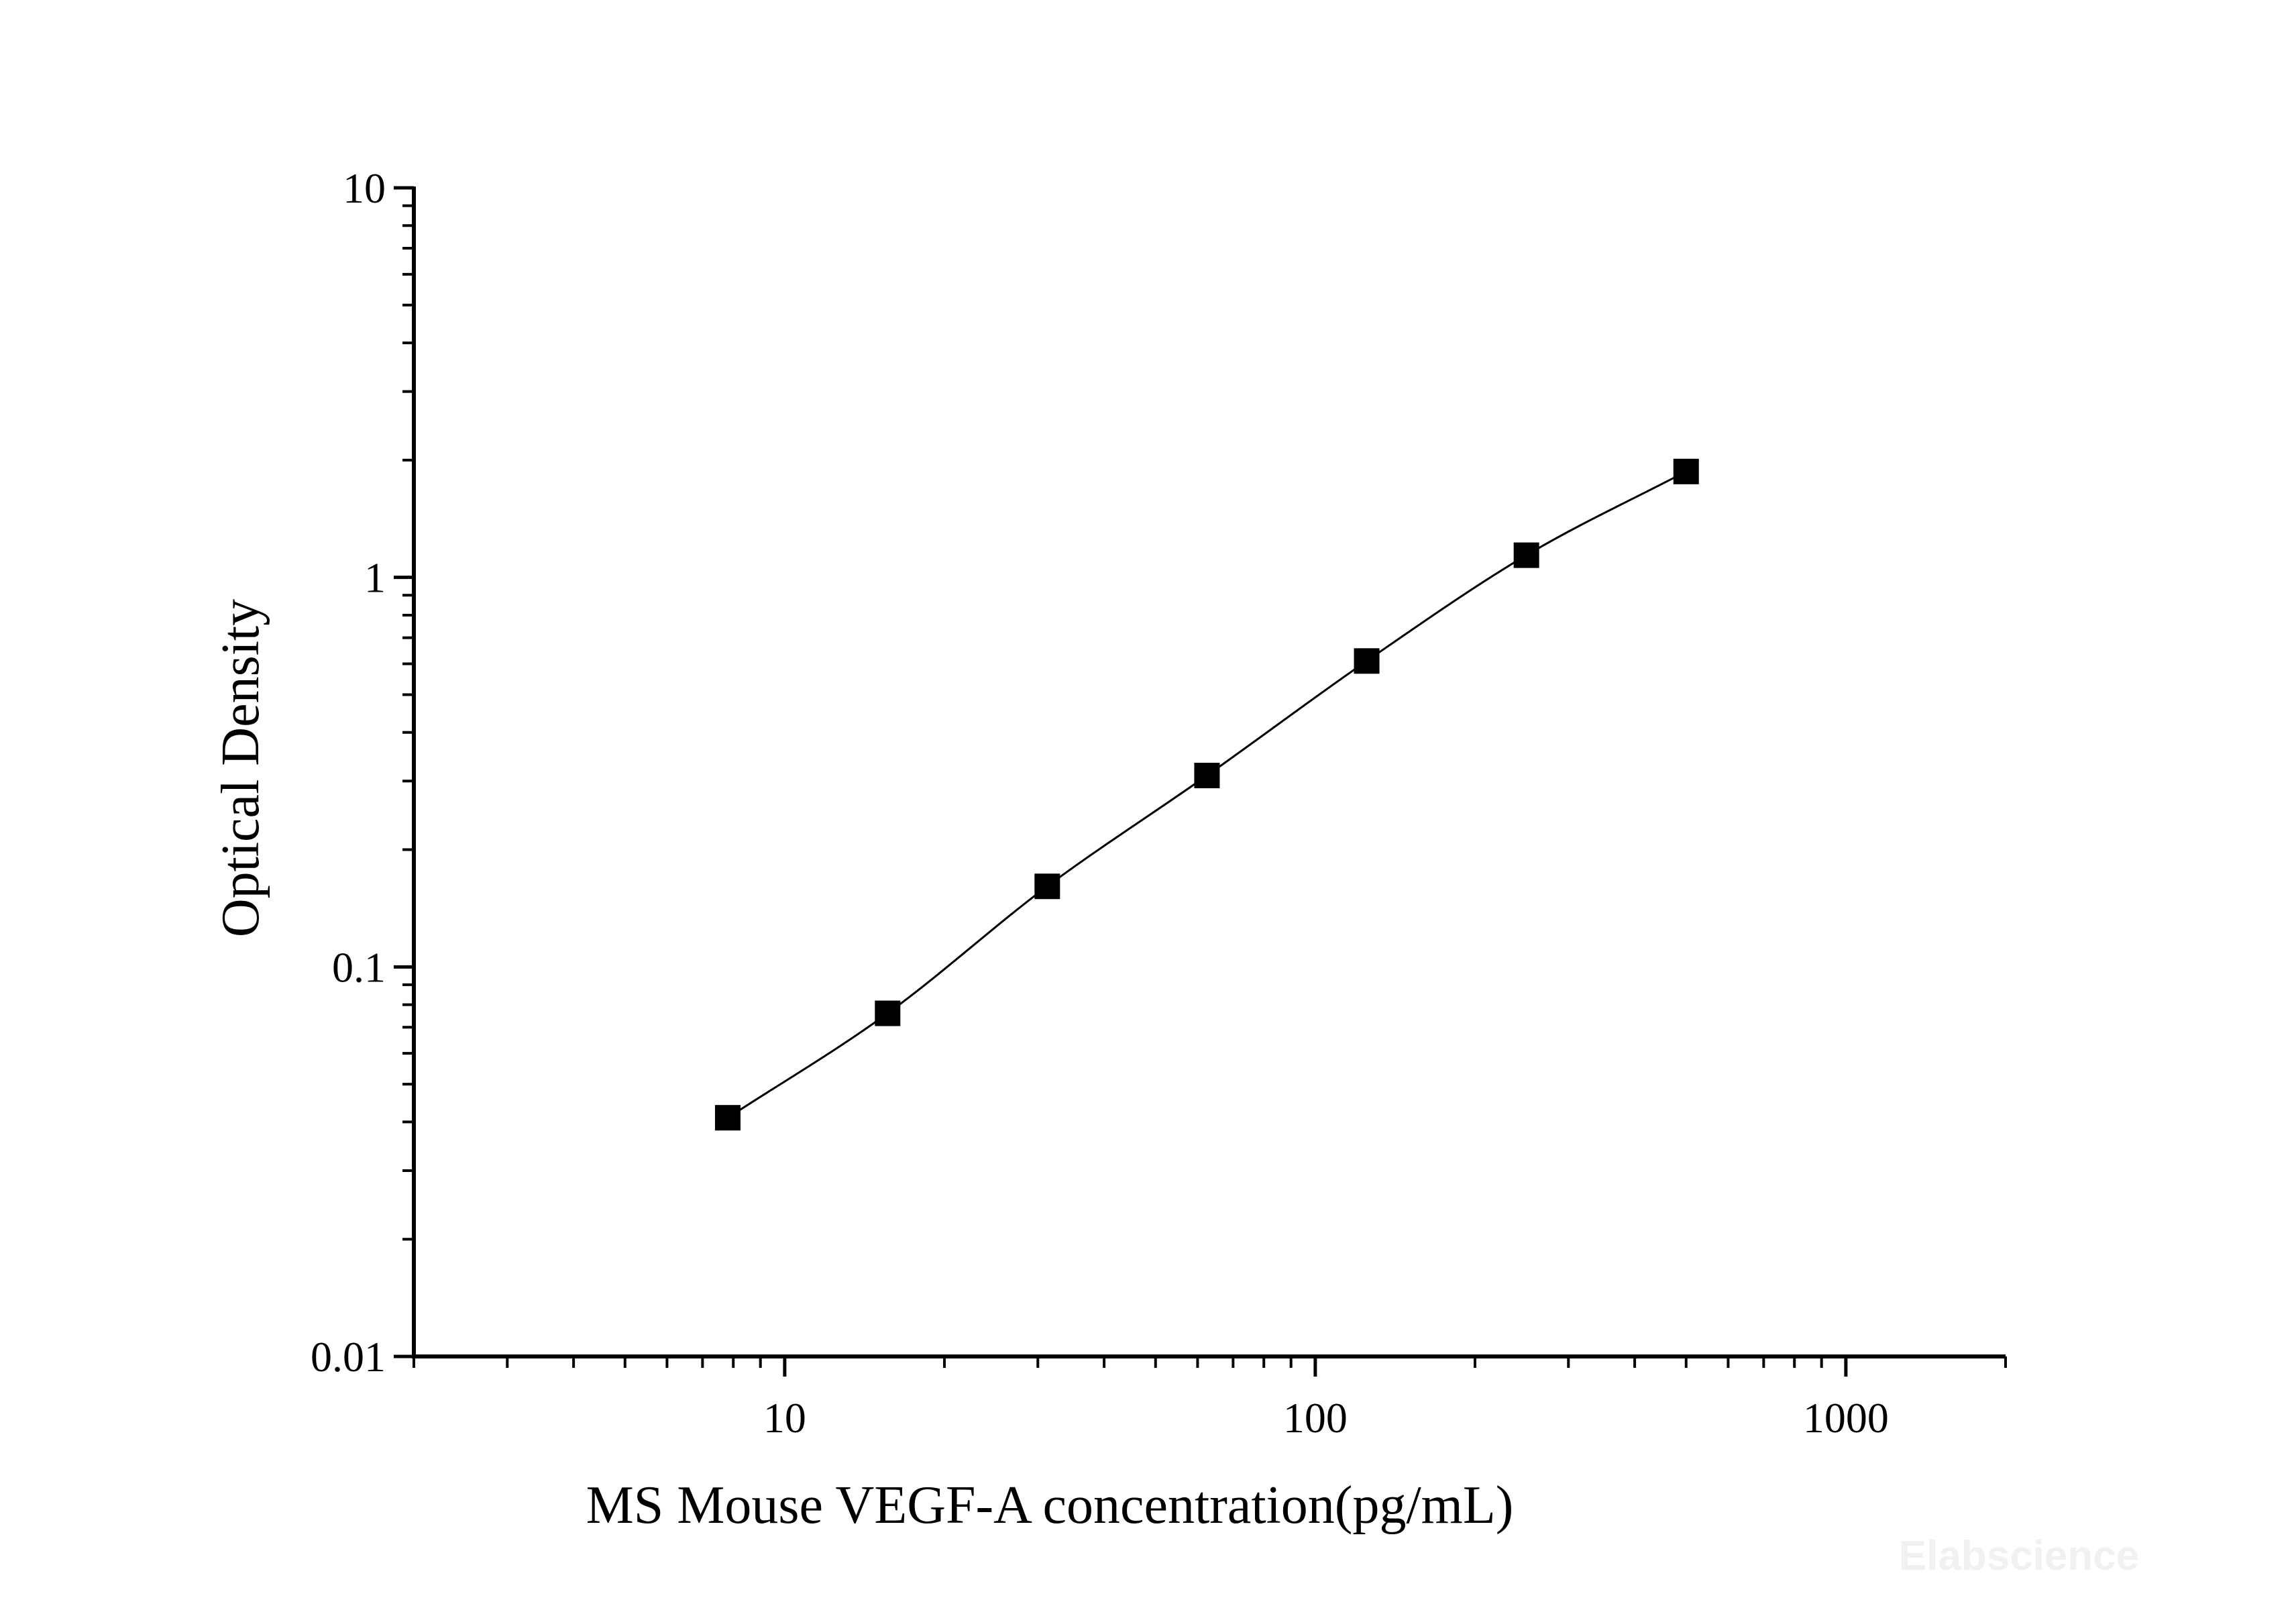  What do you see at coordinates (2019, 1556) in the screenshot?
I see `watermark: Elabscience` at bounding box center [2019, 1556].